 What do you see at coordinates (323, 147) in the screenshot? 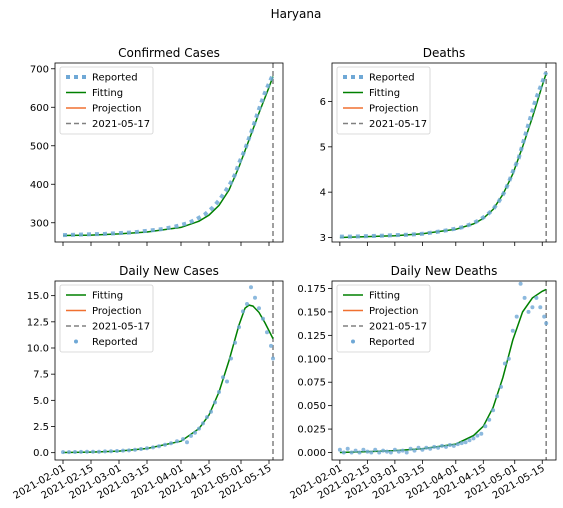
I see `y-tick-label: 5` at bounding box center [323, 147].